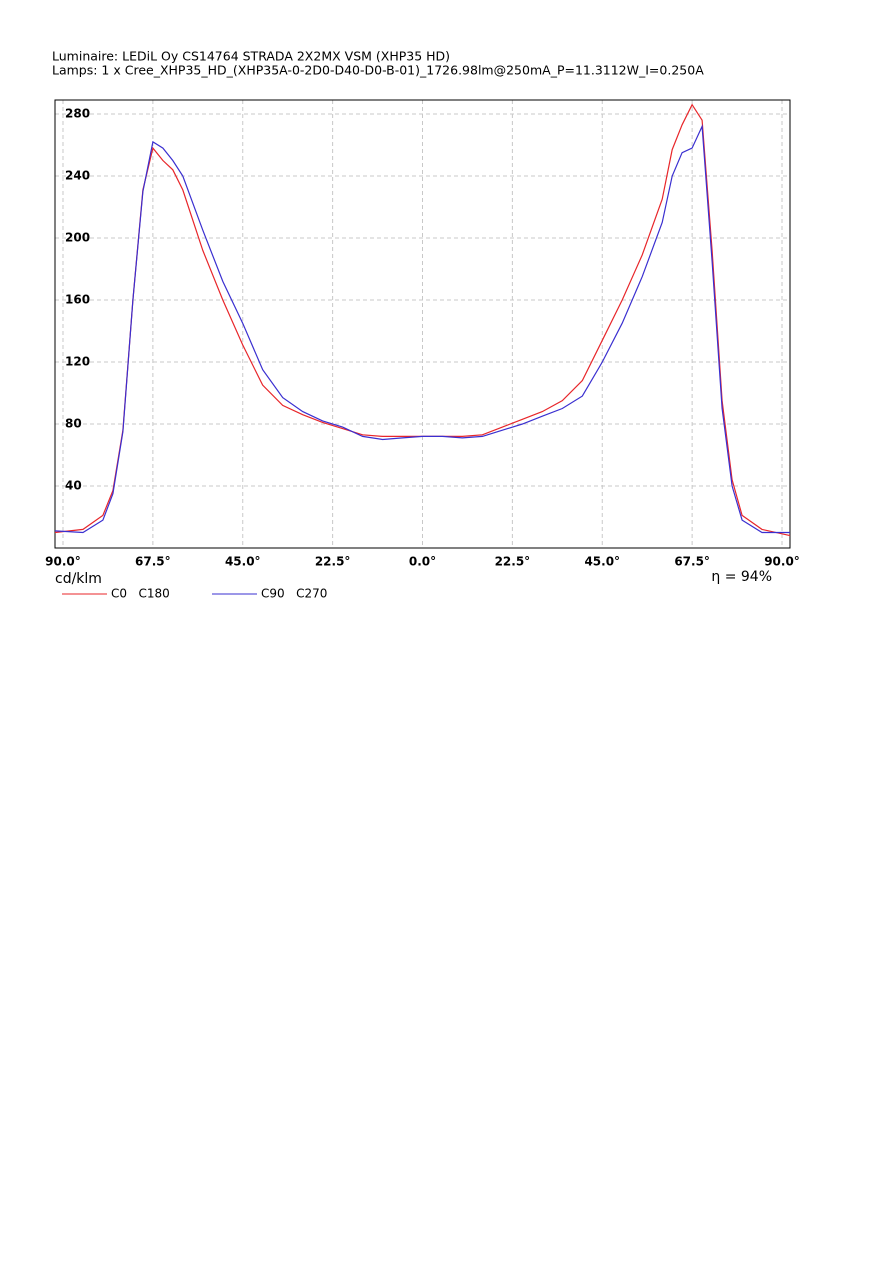  I want to click on y-tick-label: 80, so click(73, 423).